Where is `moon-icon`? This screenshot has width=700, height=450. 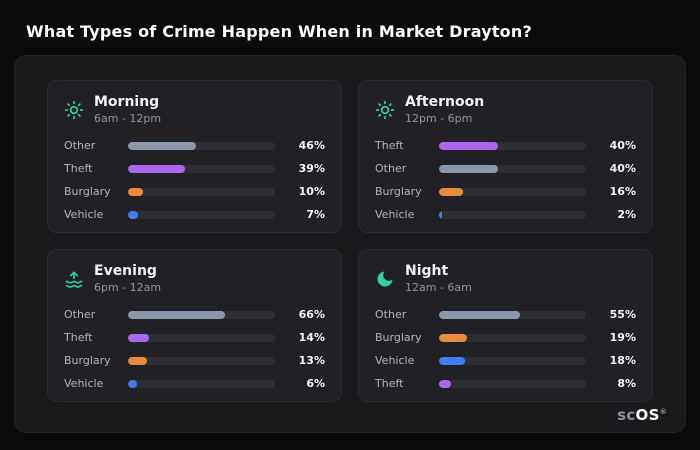 moon-icon is located at coordinates (385, 279).